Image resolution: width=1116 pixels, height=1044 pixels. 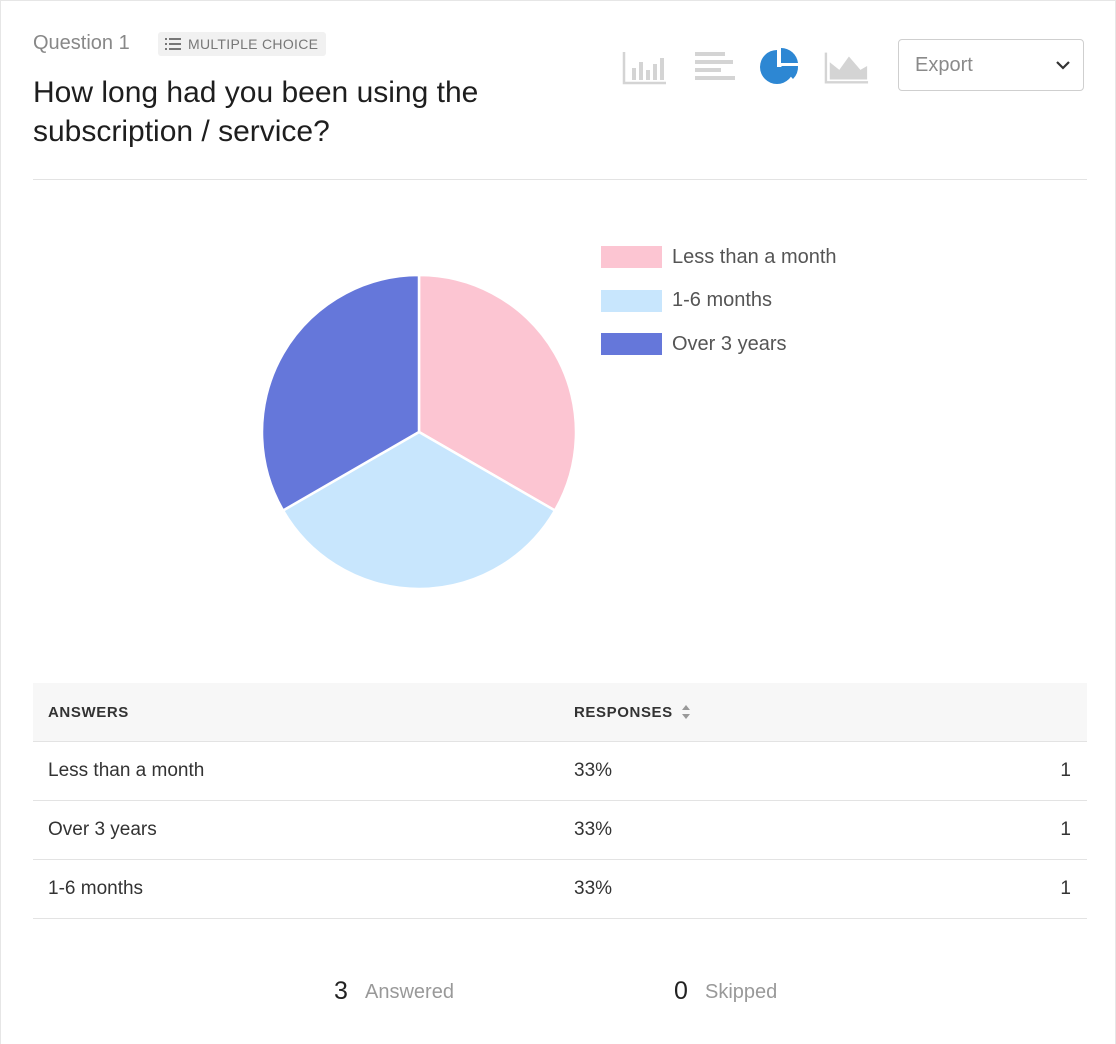 I want to click on horizontal-bar-chart-button, so click(x=714, y=67).